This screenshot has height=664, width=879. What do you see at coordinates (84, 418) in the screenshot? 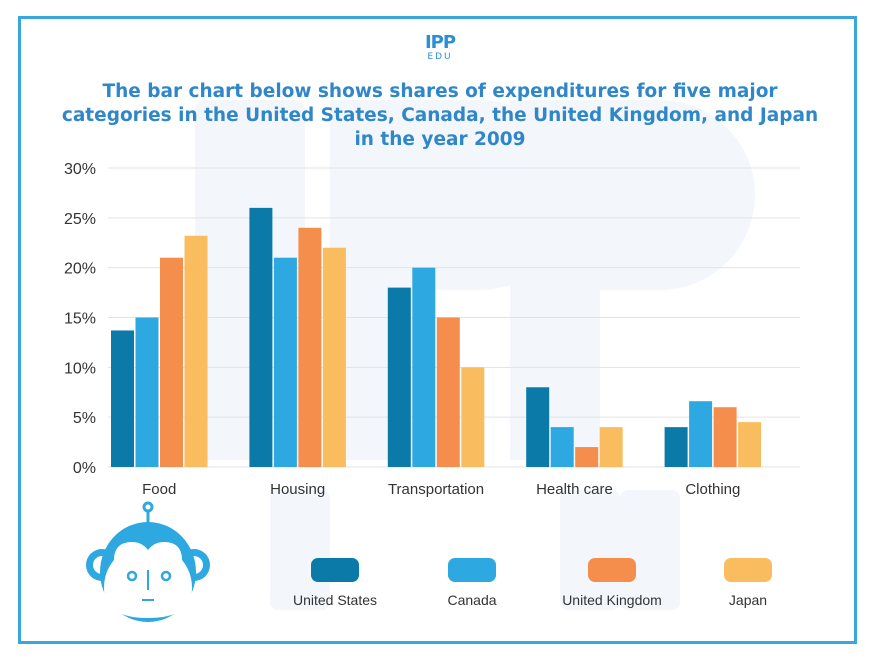
I see `y-tick-label: 5%` at bounding box center [84, 418].